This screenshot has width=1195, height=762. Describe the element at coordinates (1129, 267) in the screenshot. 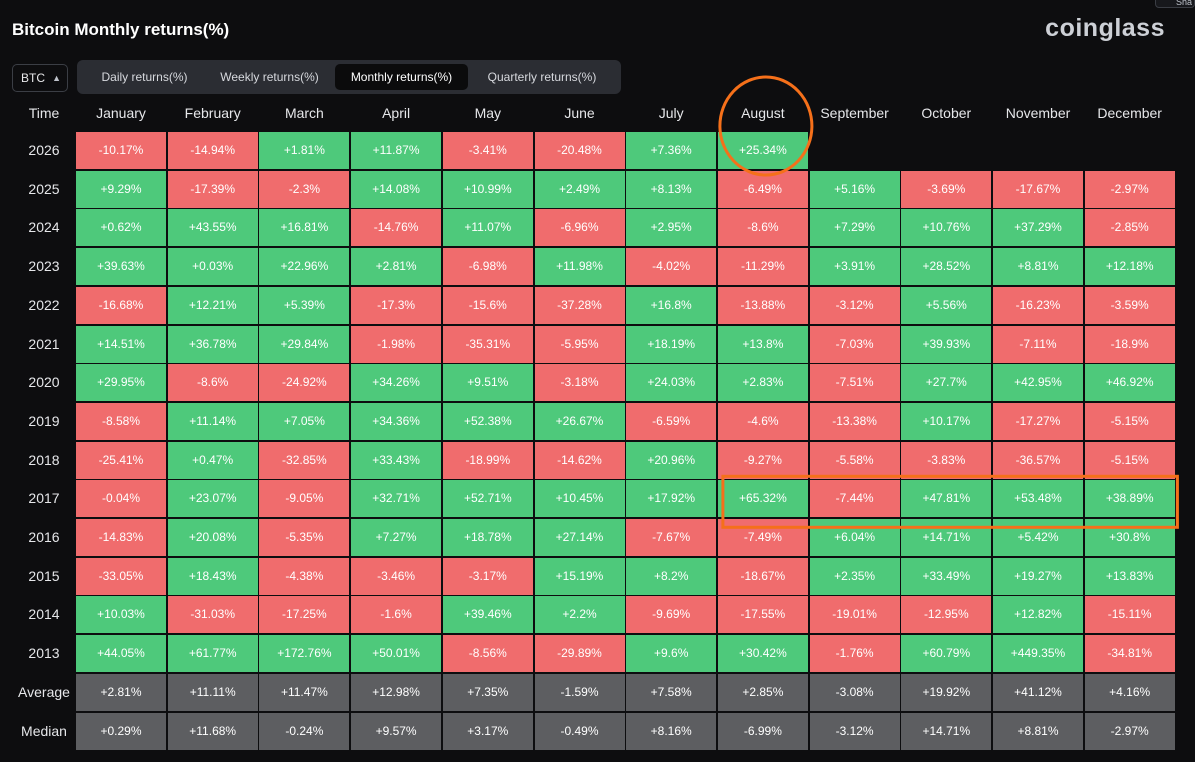

I see `return-cell: +12.18%` at that location.